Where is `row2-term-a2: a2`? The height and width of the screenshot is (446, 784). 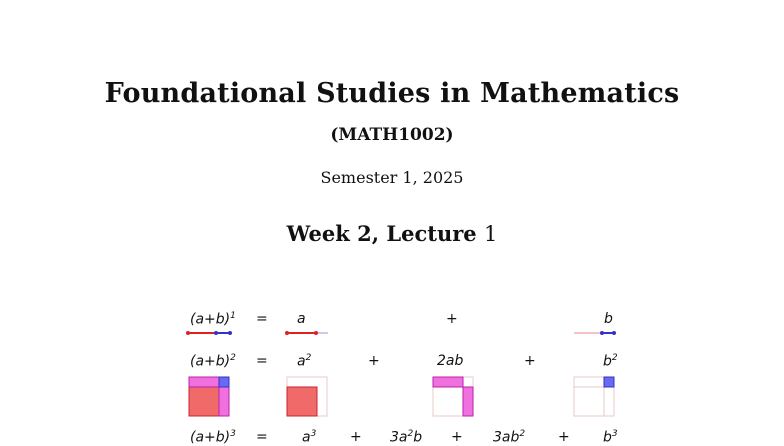
row2-term-a2: a2 is located at coordinates (304, 361).